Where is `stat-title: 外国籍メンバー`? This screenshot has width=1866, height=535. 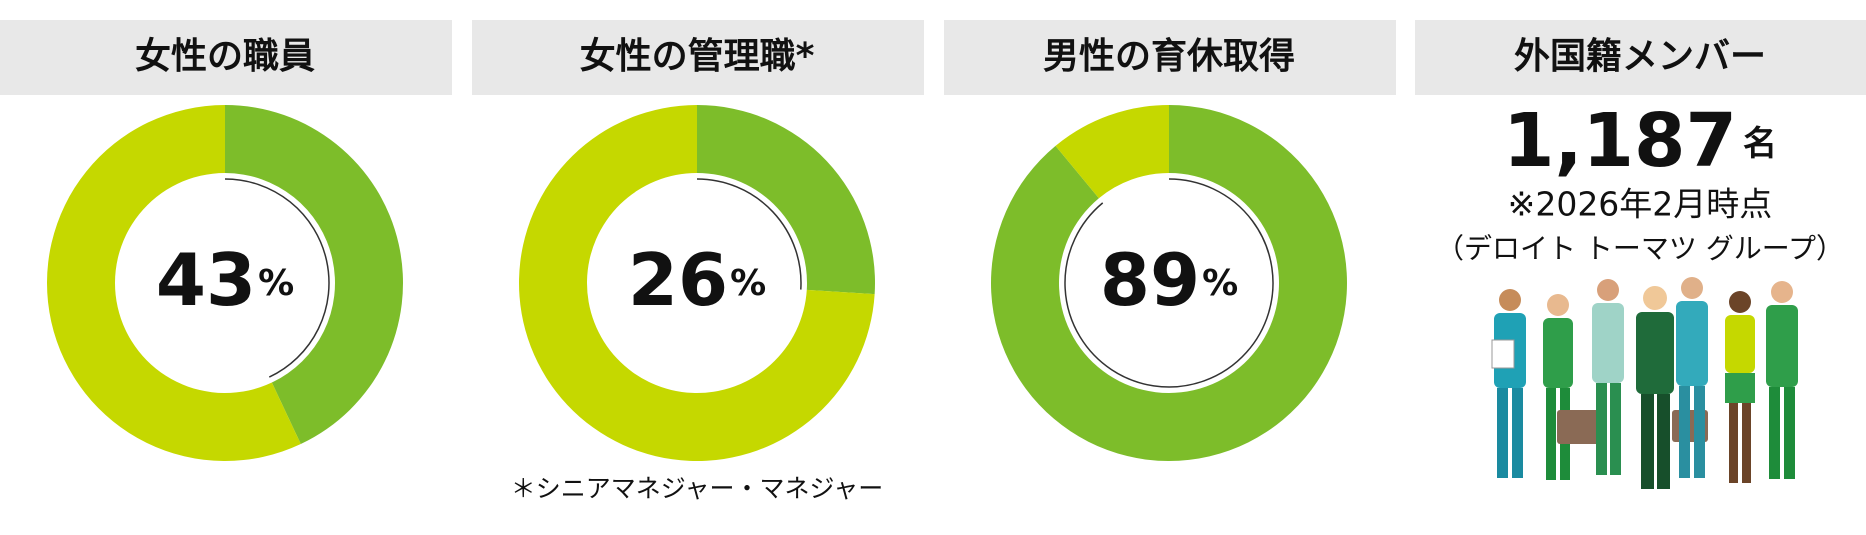
stat-title: 外国籍メンバー is located at coordinates (1640, 56).